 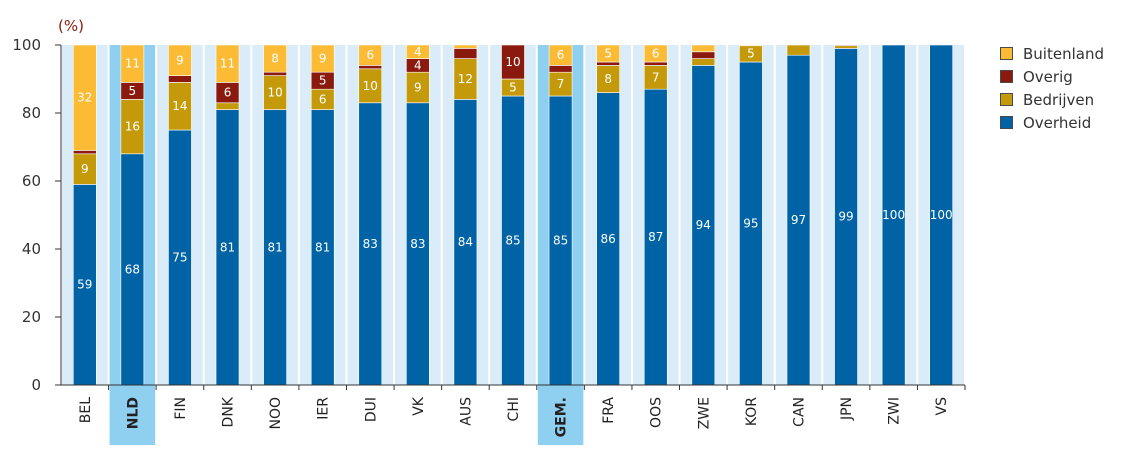 I want to click on bar-segment-overig-jpn, so click(x=846, y=45).